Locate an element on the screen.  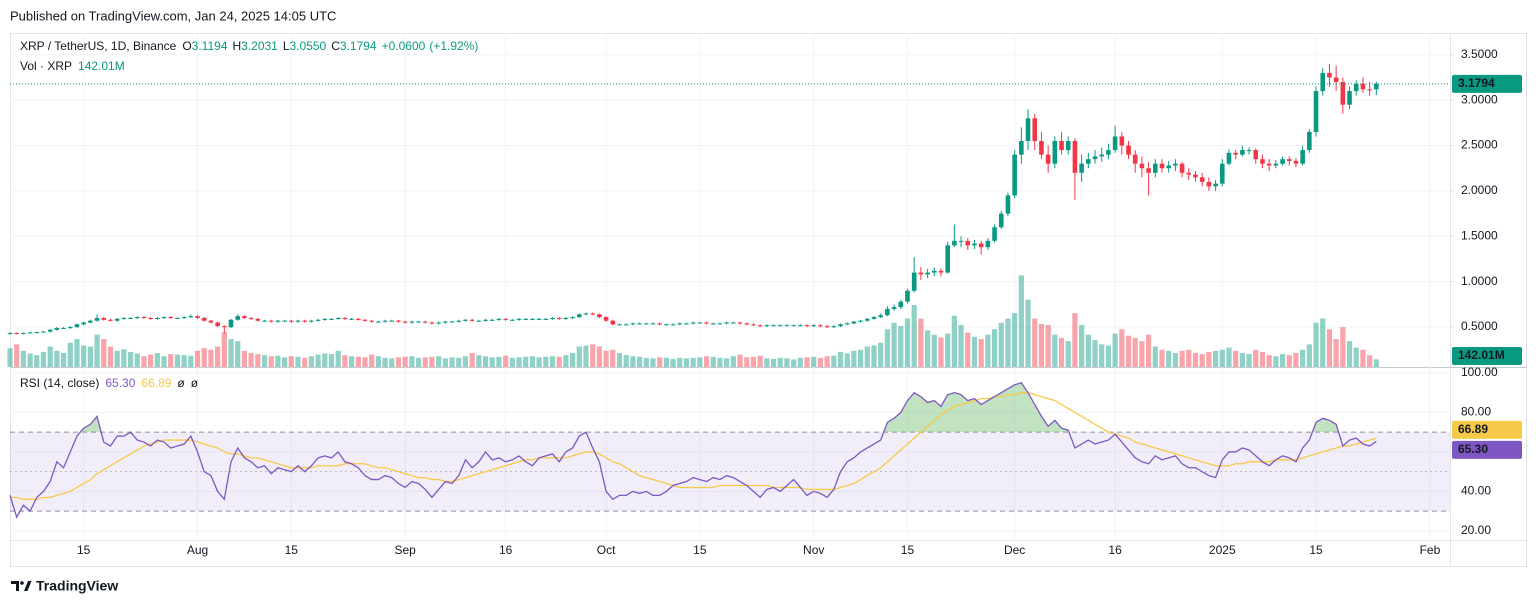
low-value: 3.0550 is located at coordinates (308, 46).